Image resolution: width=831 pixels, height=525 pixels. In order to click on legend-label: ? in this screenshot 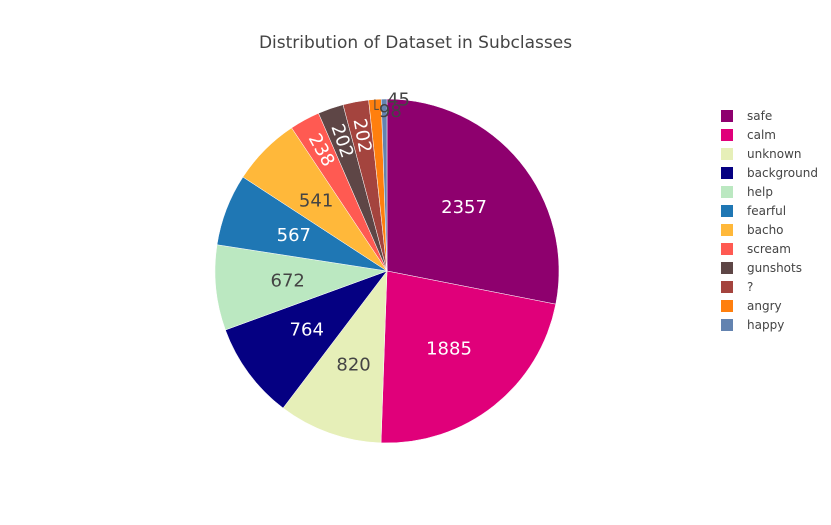, I will do `click(750, 286)`.